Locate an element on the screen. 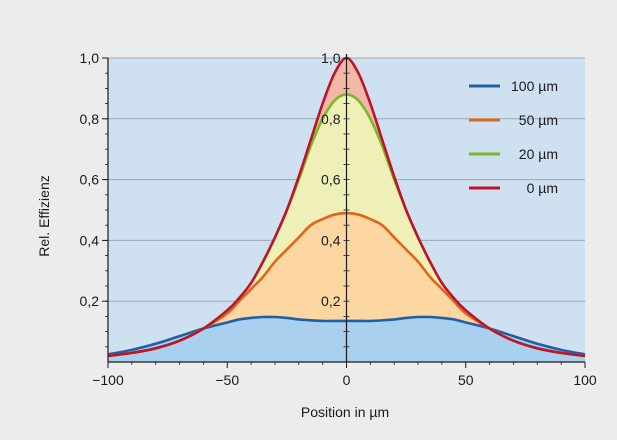  x-tick-label: 100 is located at coordinates (585, 380).